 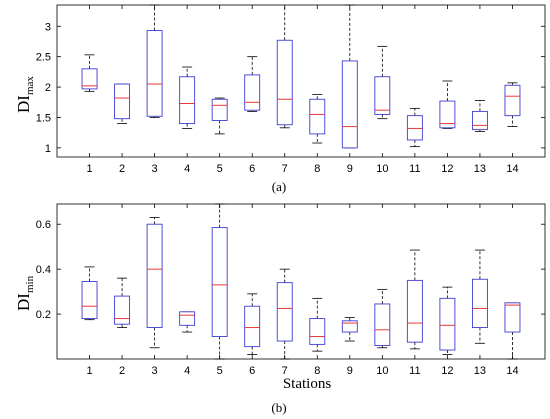 What do you see at coordinates (43, 225) in the screenshot?
I see `panel-b-ytick-label: 0.6` at bounding box center [43, 225].